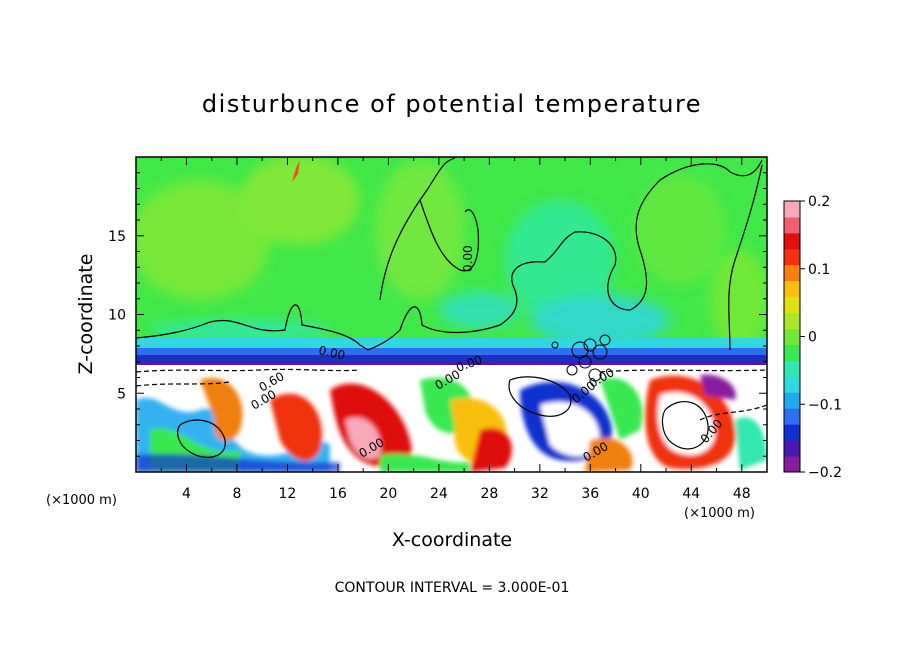 The image size is (904, 654). Describe the element at coordinates (825, 337) in the screenshot. I see `colorbar-labels: 0.2 0.1 0 −0.1 −0.2` at that location.